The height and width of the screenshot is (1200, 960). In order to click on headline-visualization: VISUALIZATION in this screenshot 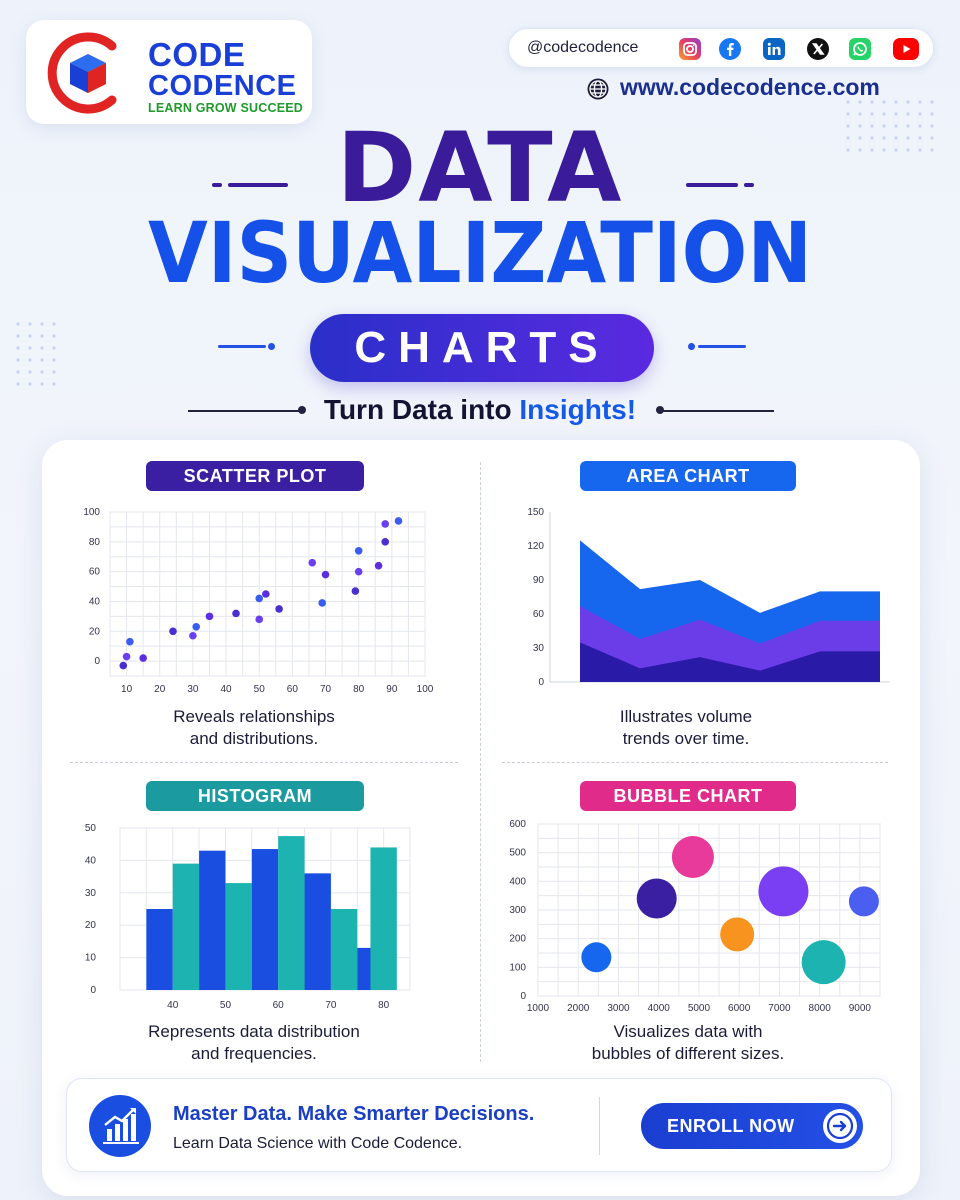, I will do `click(480, 253)`.